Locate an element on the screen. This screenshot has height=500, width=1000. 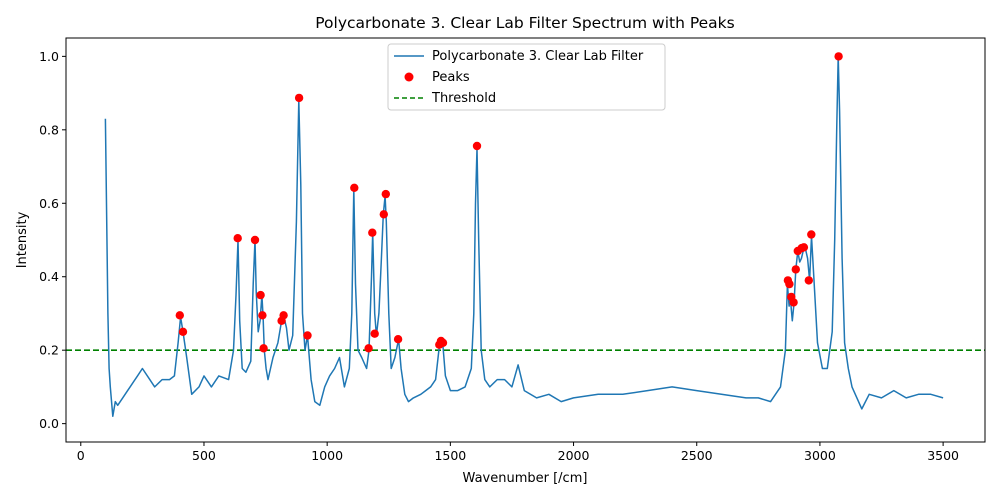
x-axis-title: Wavenumber [/cm] is located at coordinates (525, 478).